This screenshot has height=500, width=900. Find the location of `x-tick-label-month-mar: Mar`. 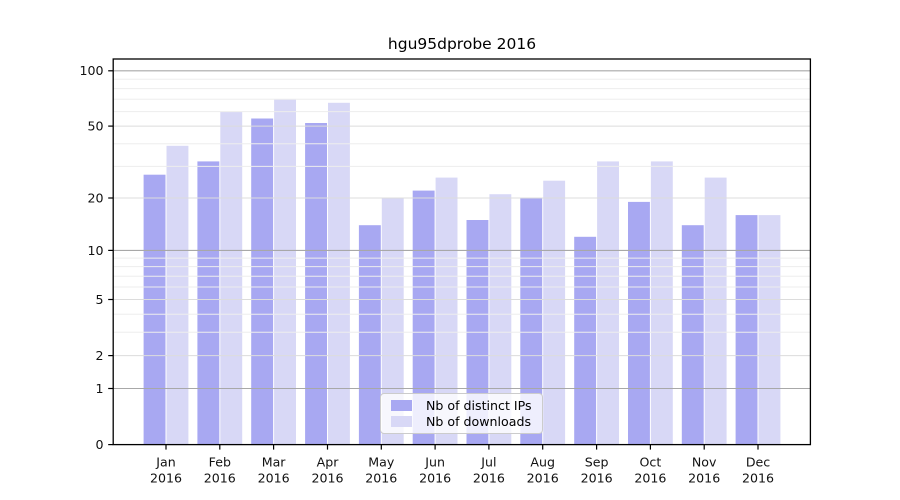

x-tick-label-month-mar: Mar is located at coordinates (274, 462).